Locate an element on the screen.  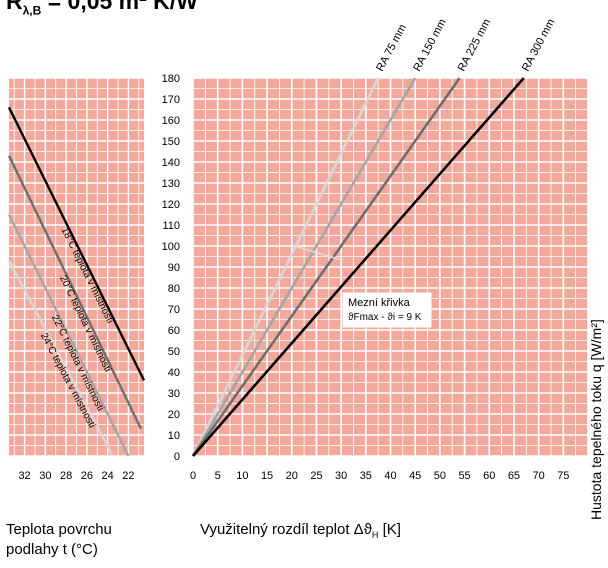
x-tick-label: 65 is located at coordinates (514, 476).